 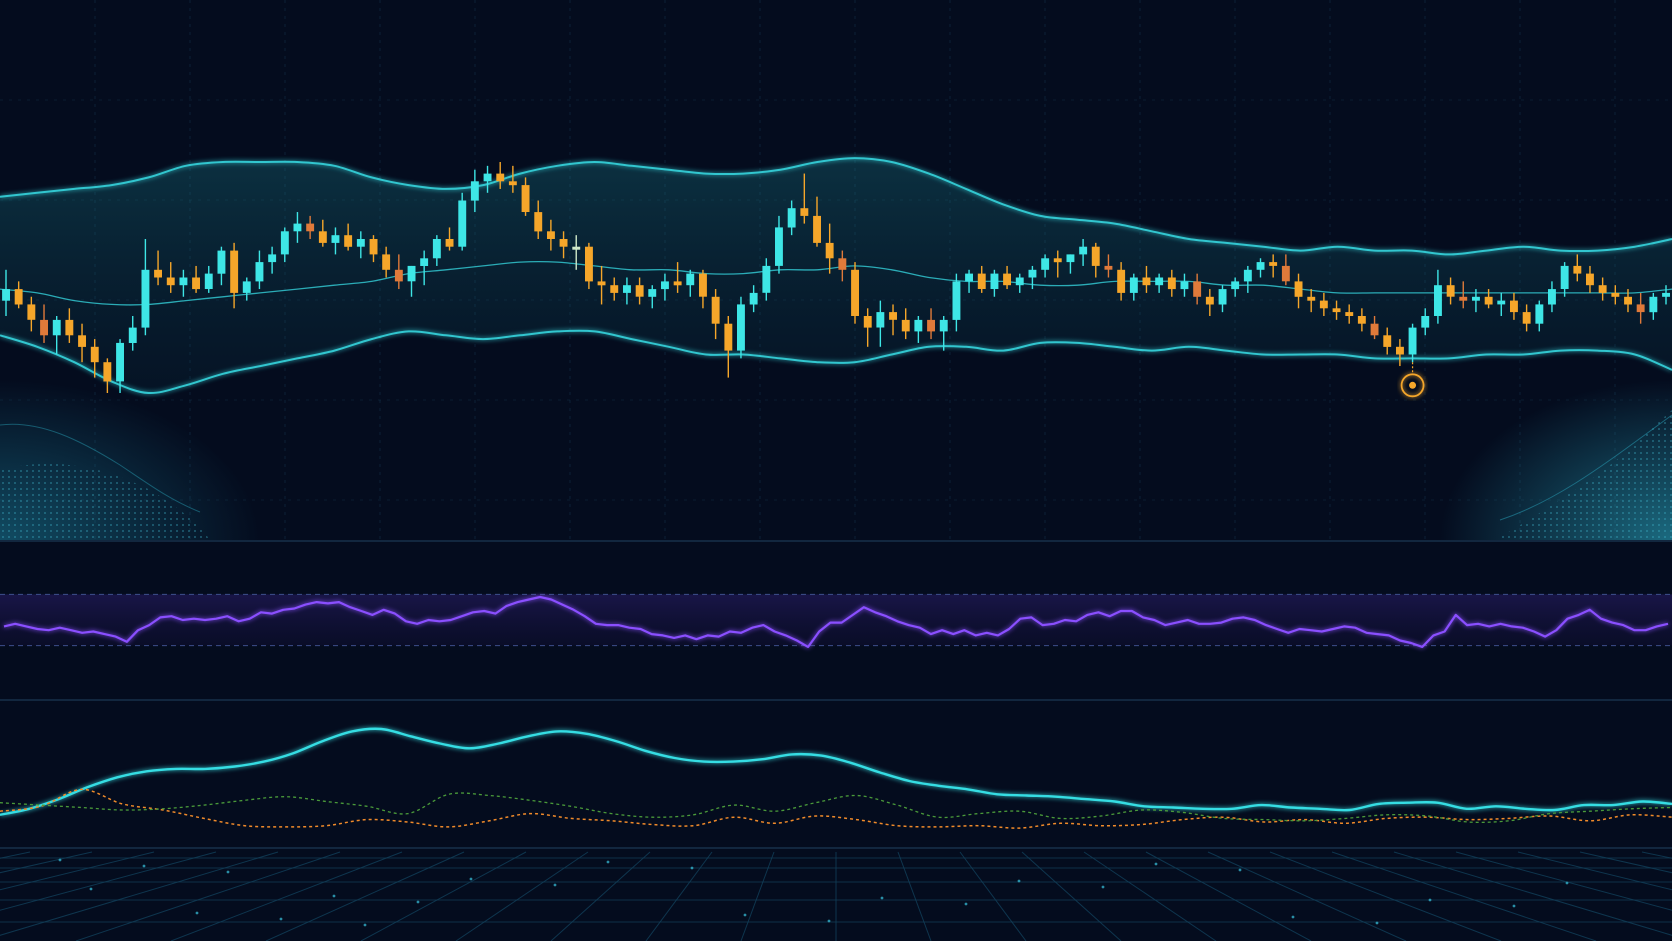 What do you see at coordinates (836, 808) in the screenshot?
I see `macd-signal-line-orange` at bounding box center [836, 808].